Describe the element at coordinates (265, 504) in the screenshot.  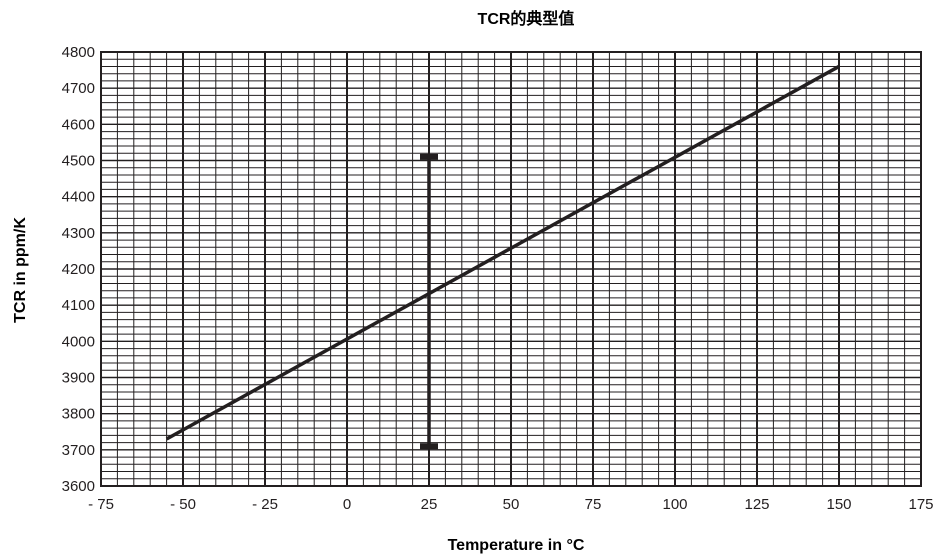
I see `x-tick-label: - 25` at that location.